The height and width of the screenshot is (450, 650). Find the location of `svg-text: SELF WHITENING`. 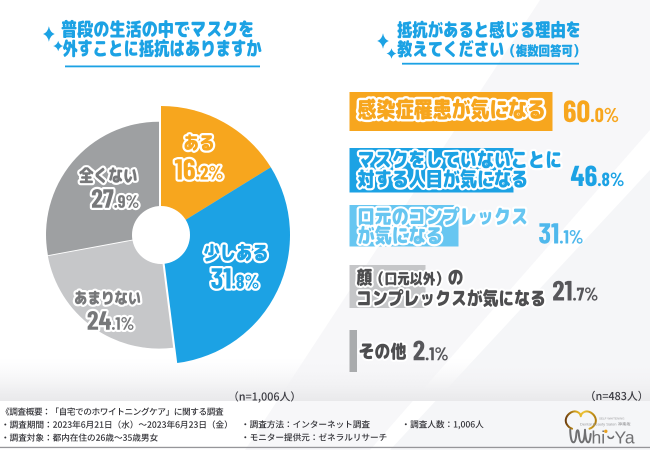

svg-text: SELF WHITENING is located at coordinates (612, 419).